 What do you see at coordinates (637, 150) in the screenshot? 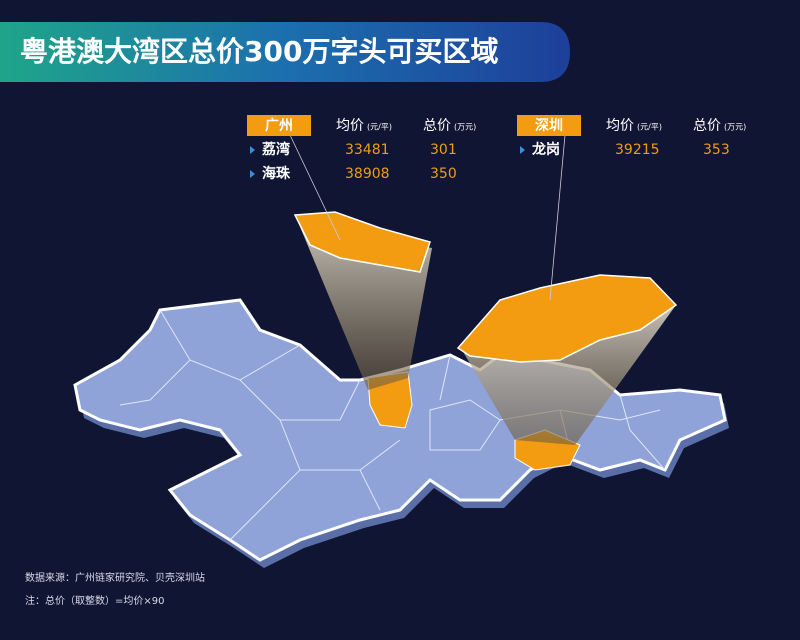
I see `avg-price: 39215` at bounding box center [637, 150].